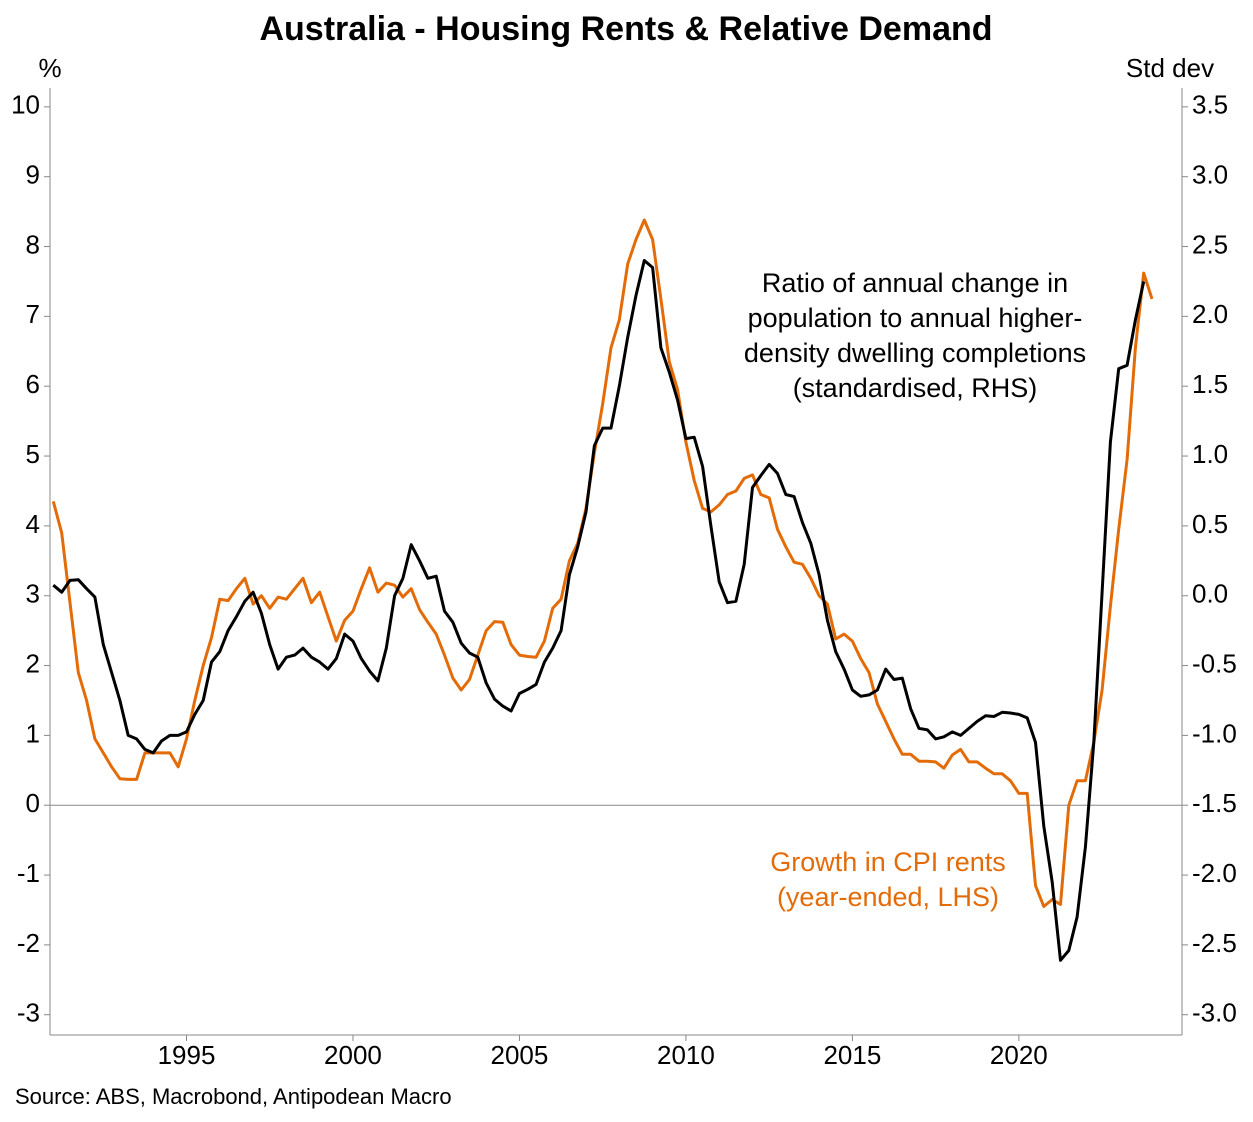 The height and width of the screenshot is (1122, 1253). What do you see at coordinates (33, 244) in the screenshot?
I see `y-tick-label: 8` at bounding box center [33, 244].